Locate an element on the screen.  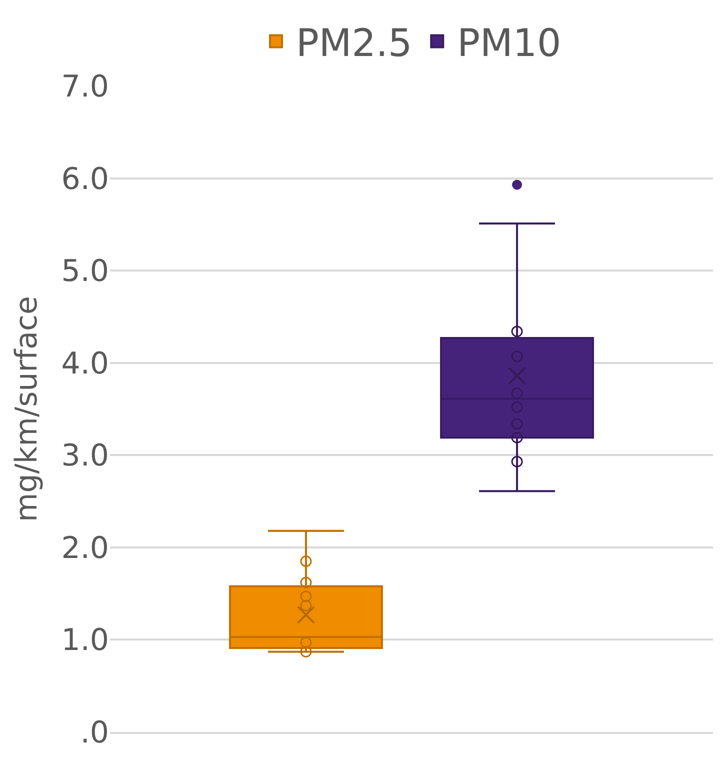
y-axis-title: mg/km/surface is located at coordinates (26, 409).